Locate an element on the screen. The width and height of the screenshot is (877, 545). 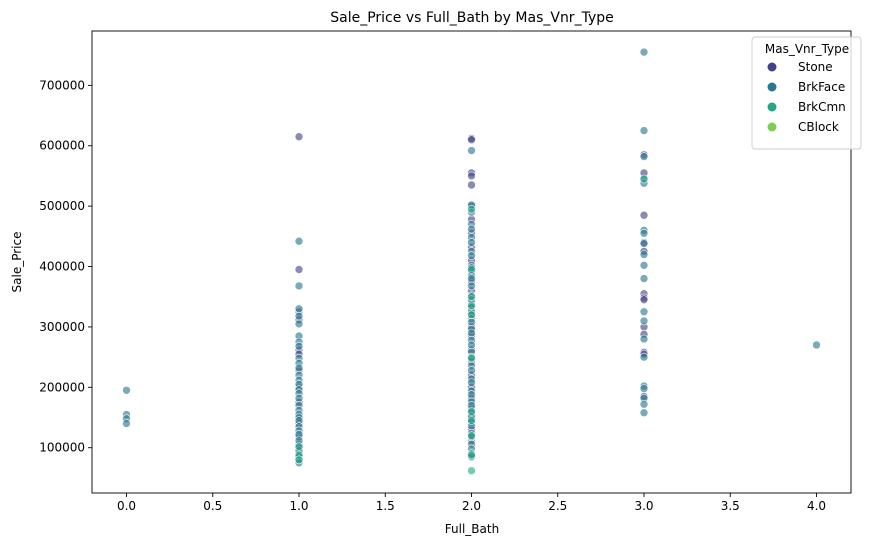
y-tick-label-0: 100000 is located at coordinates (62, 448).